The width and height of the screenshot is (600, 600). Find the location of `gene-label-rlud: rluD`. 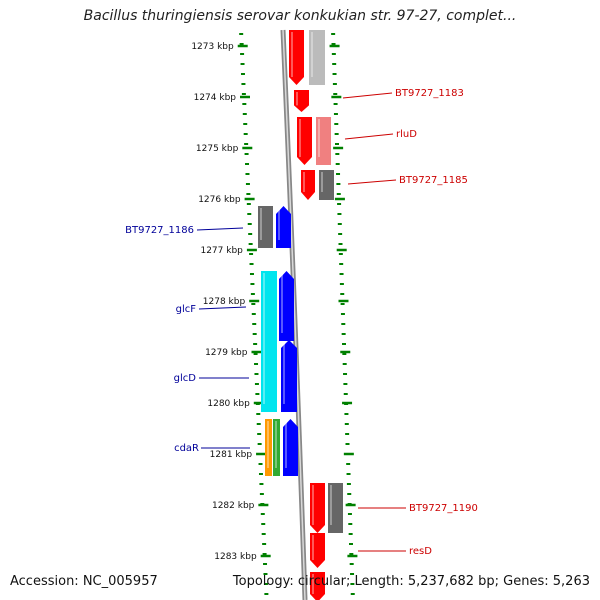

gene-label-rlud: rluD is located at coordinates (380, 134).